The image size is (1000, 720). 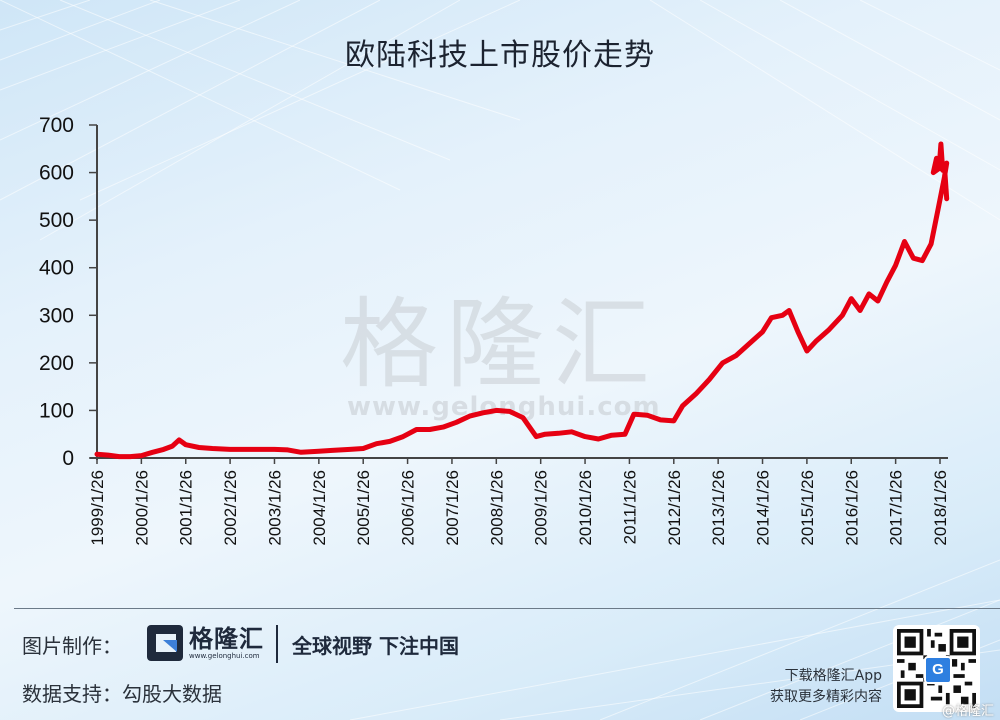 I want to click on gelonghui-app-icon: G, so click(x=938, y=670).